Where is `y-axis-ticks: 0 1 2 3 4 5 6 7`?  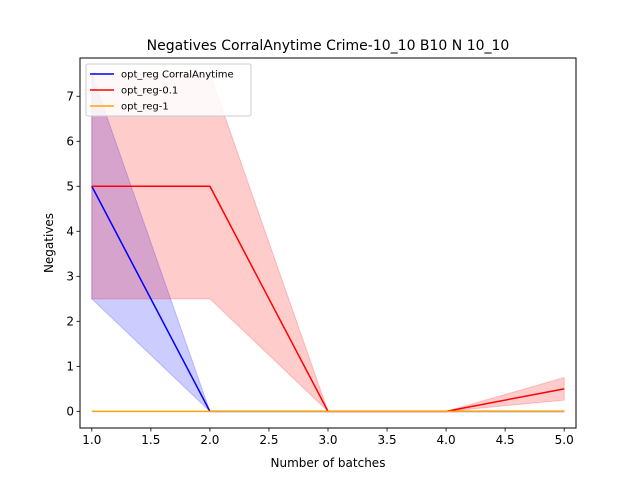 y-axis-ticks: 0 1 2 3 4 5 6 7 is located at coordinates (73, 253).